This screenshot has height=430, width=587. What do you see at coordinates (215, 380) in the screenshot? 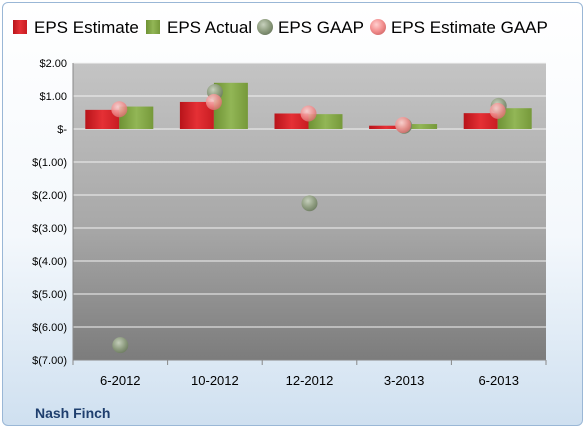
I see `x-tick-label: 10-2012` at bounding box center [215, 380].